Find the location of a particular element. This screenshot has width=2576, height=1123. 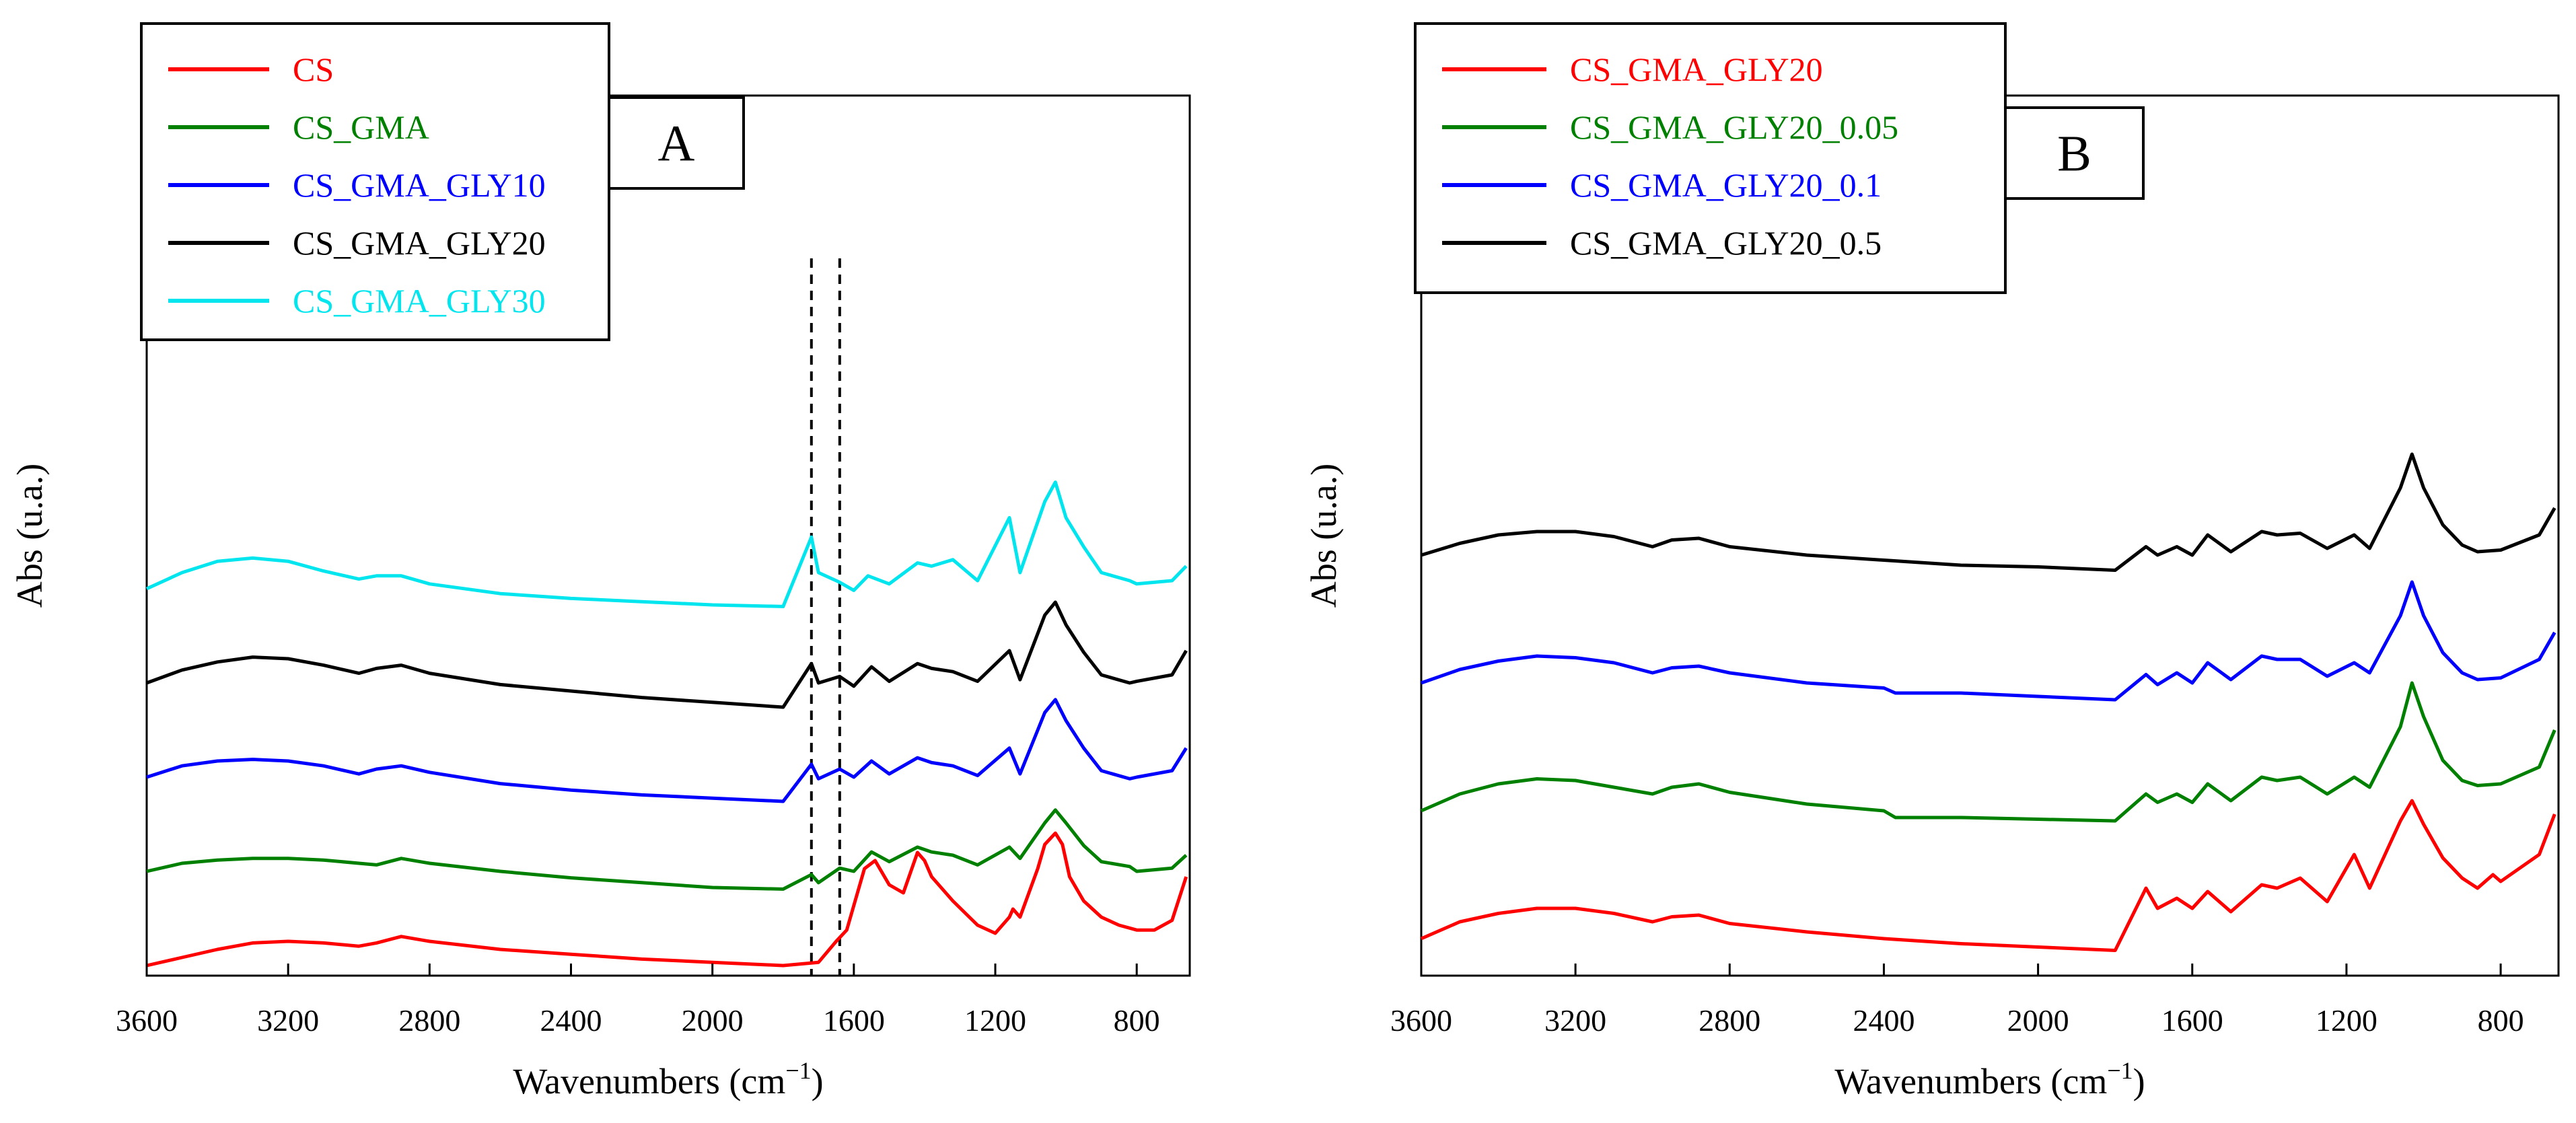

legend-frame is located at coordinates (375, 181).